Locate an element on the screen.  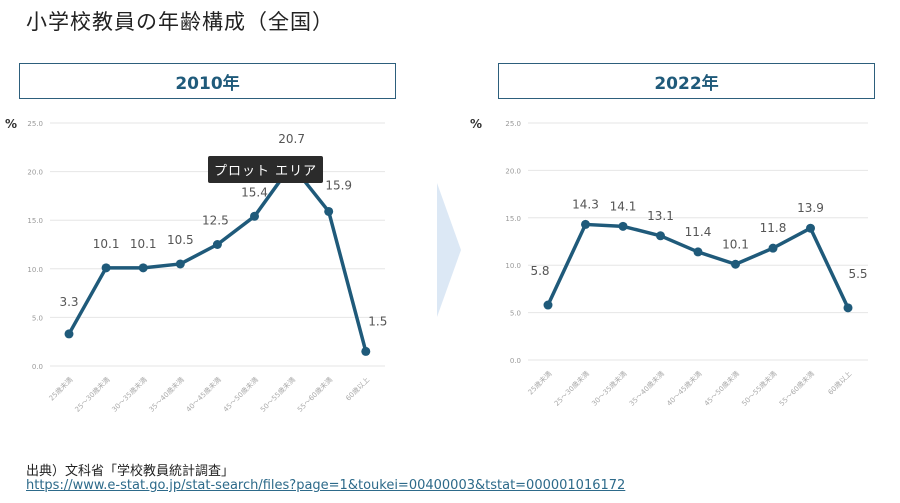
data-label: 14.3 is located at coordinates (585, 204).